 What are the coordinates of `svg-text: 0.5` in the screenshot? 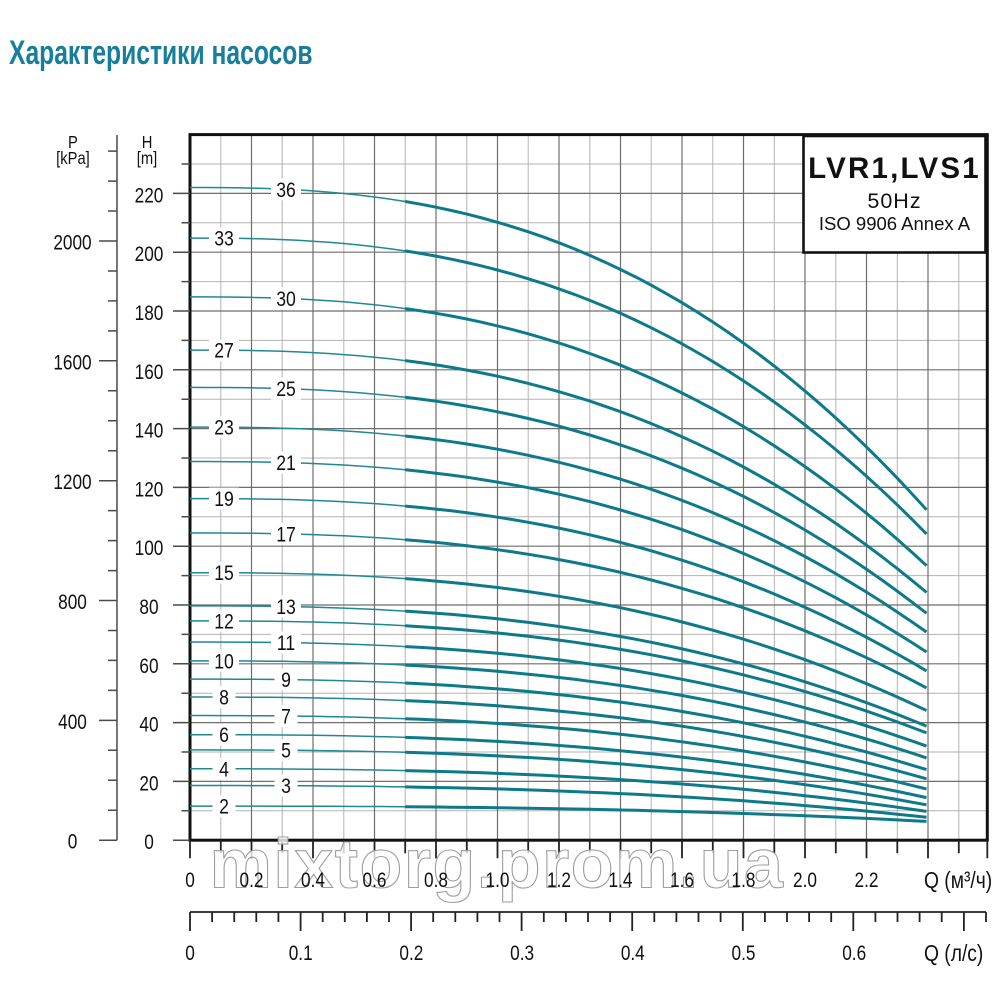 It's located at (744, 954).